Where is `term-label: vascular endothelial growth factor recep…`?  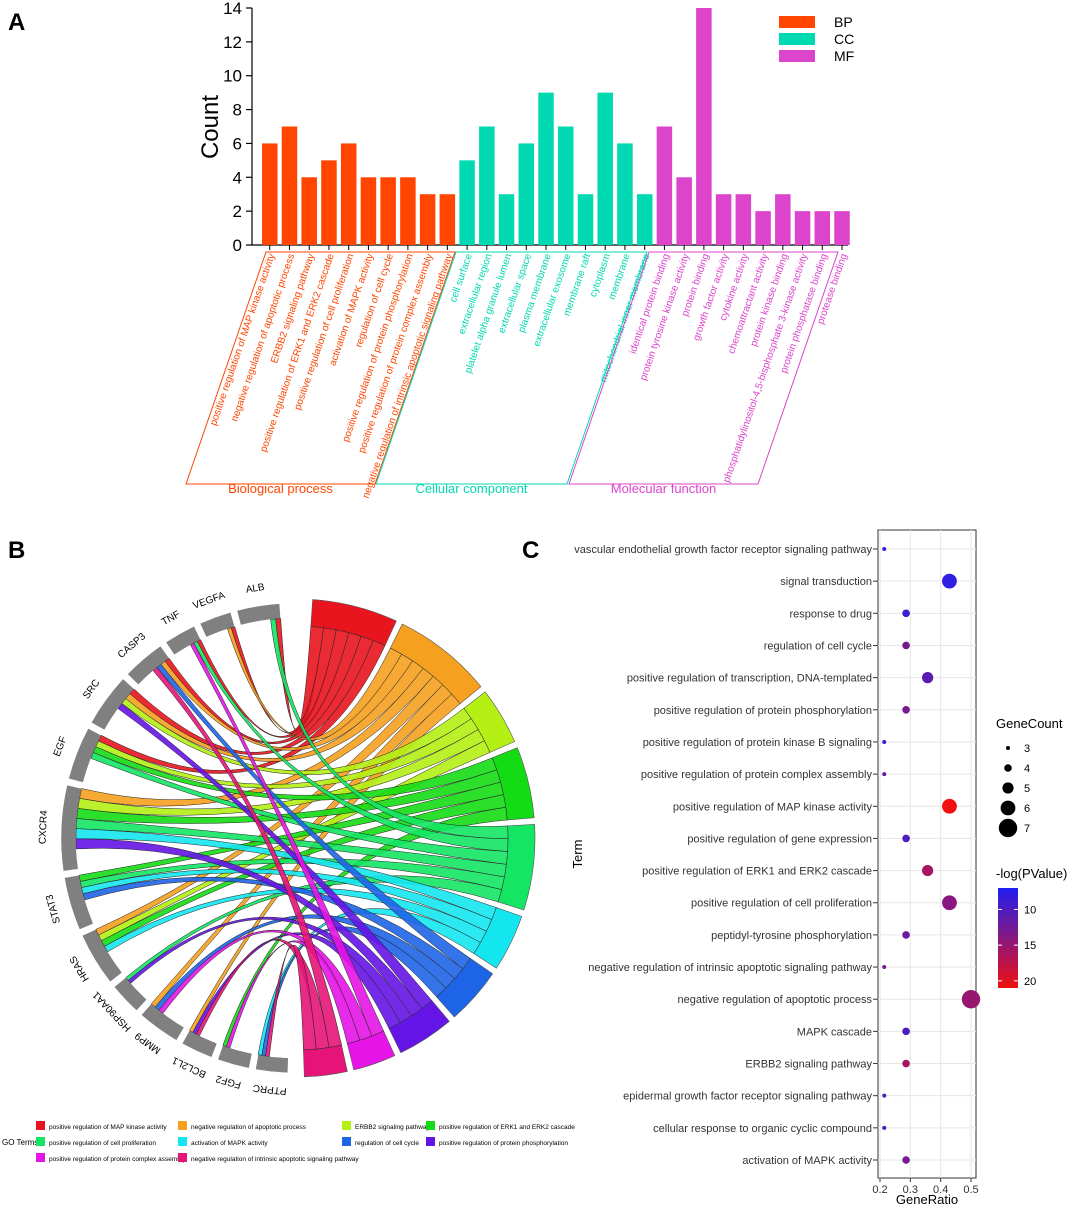 term-label: vascular endothelial growth factor recep… is located at coordinates (723, 550).